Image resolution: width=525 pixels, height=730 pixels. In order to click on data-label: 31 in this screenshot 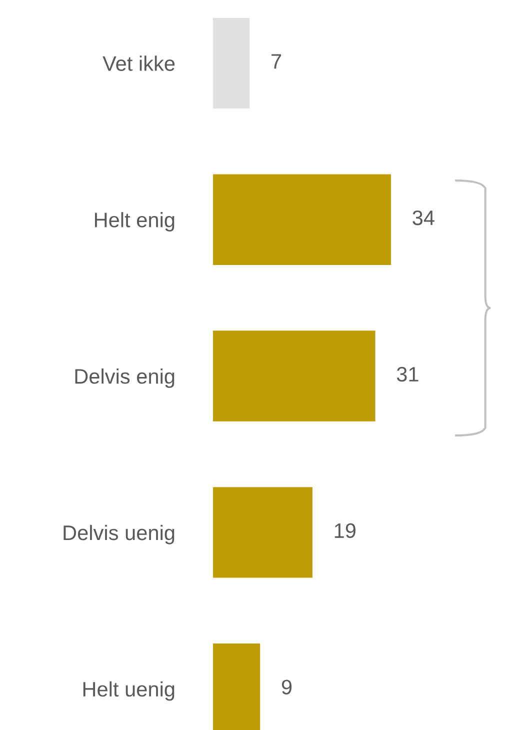, I will do `click(407, 374)`.